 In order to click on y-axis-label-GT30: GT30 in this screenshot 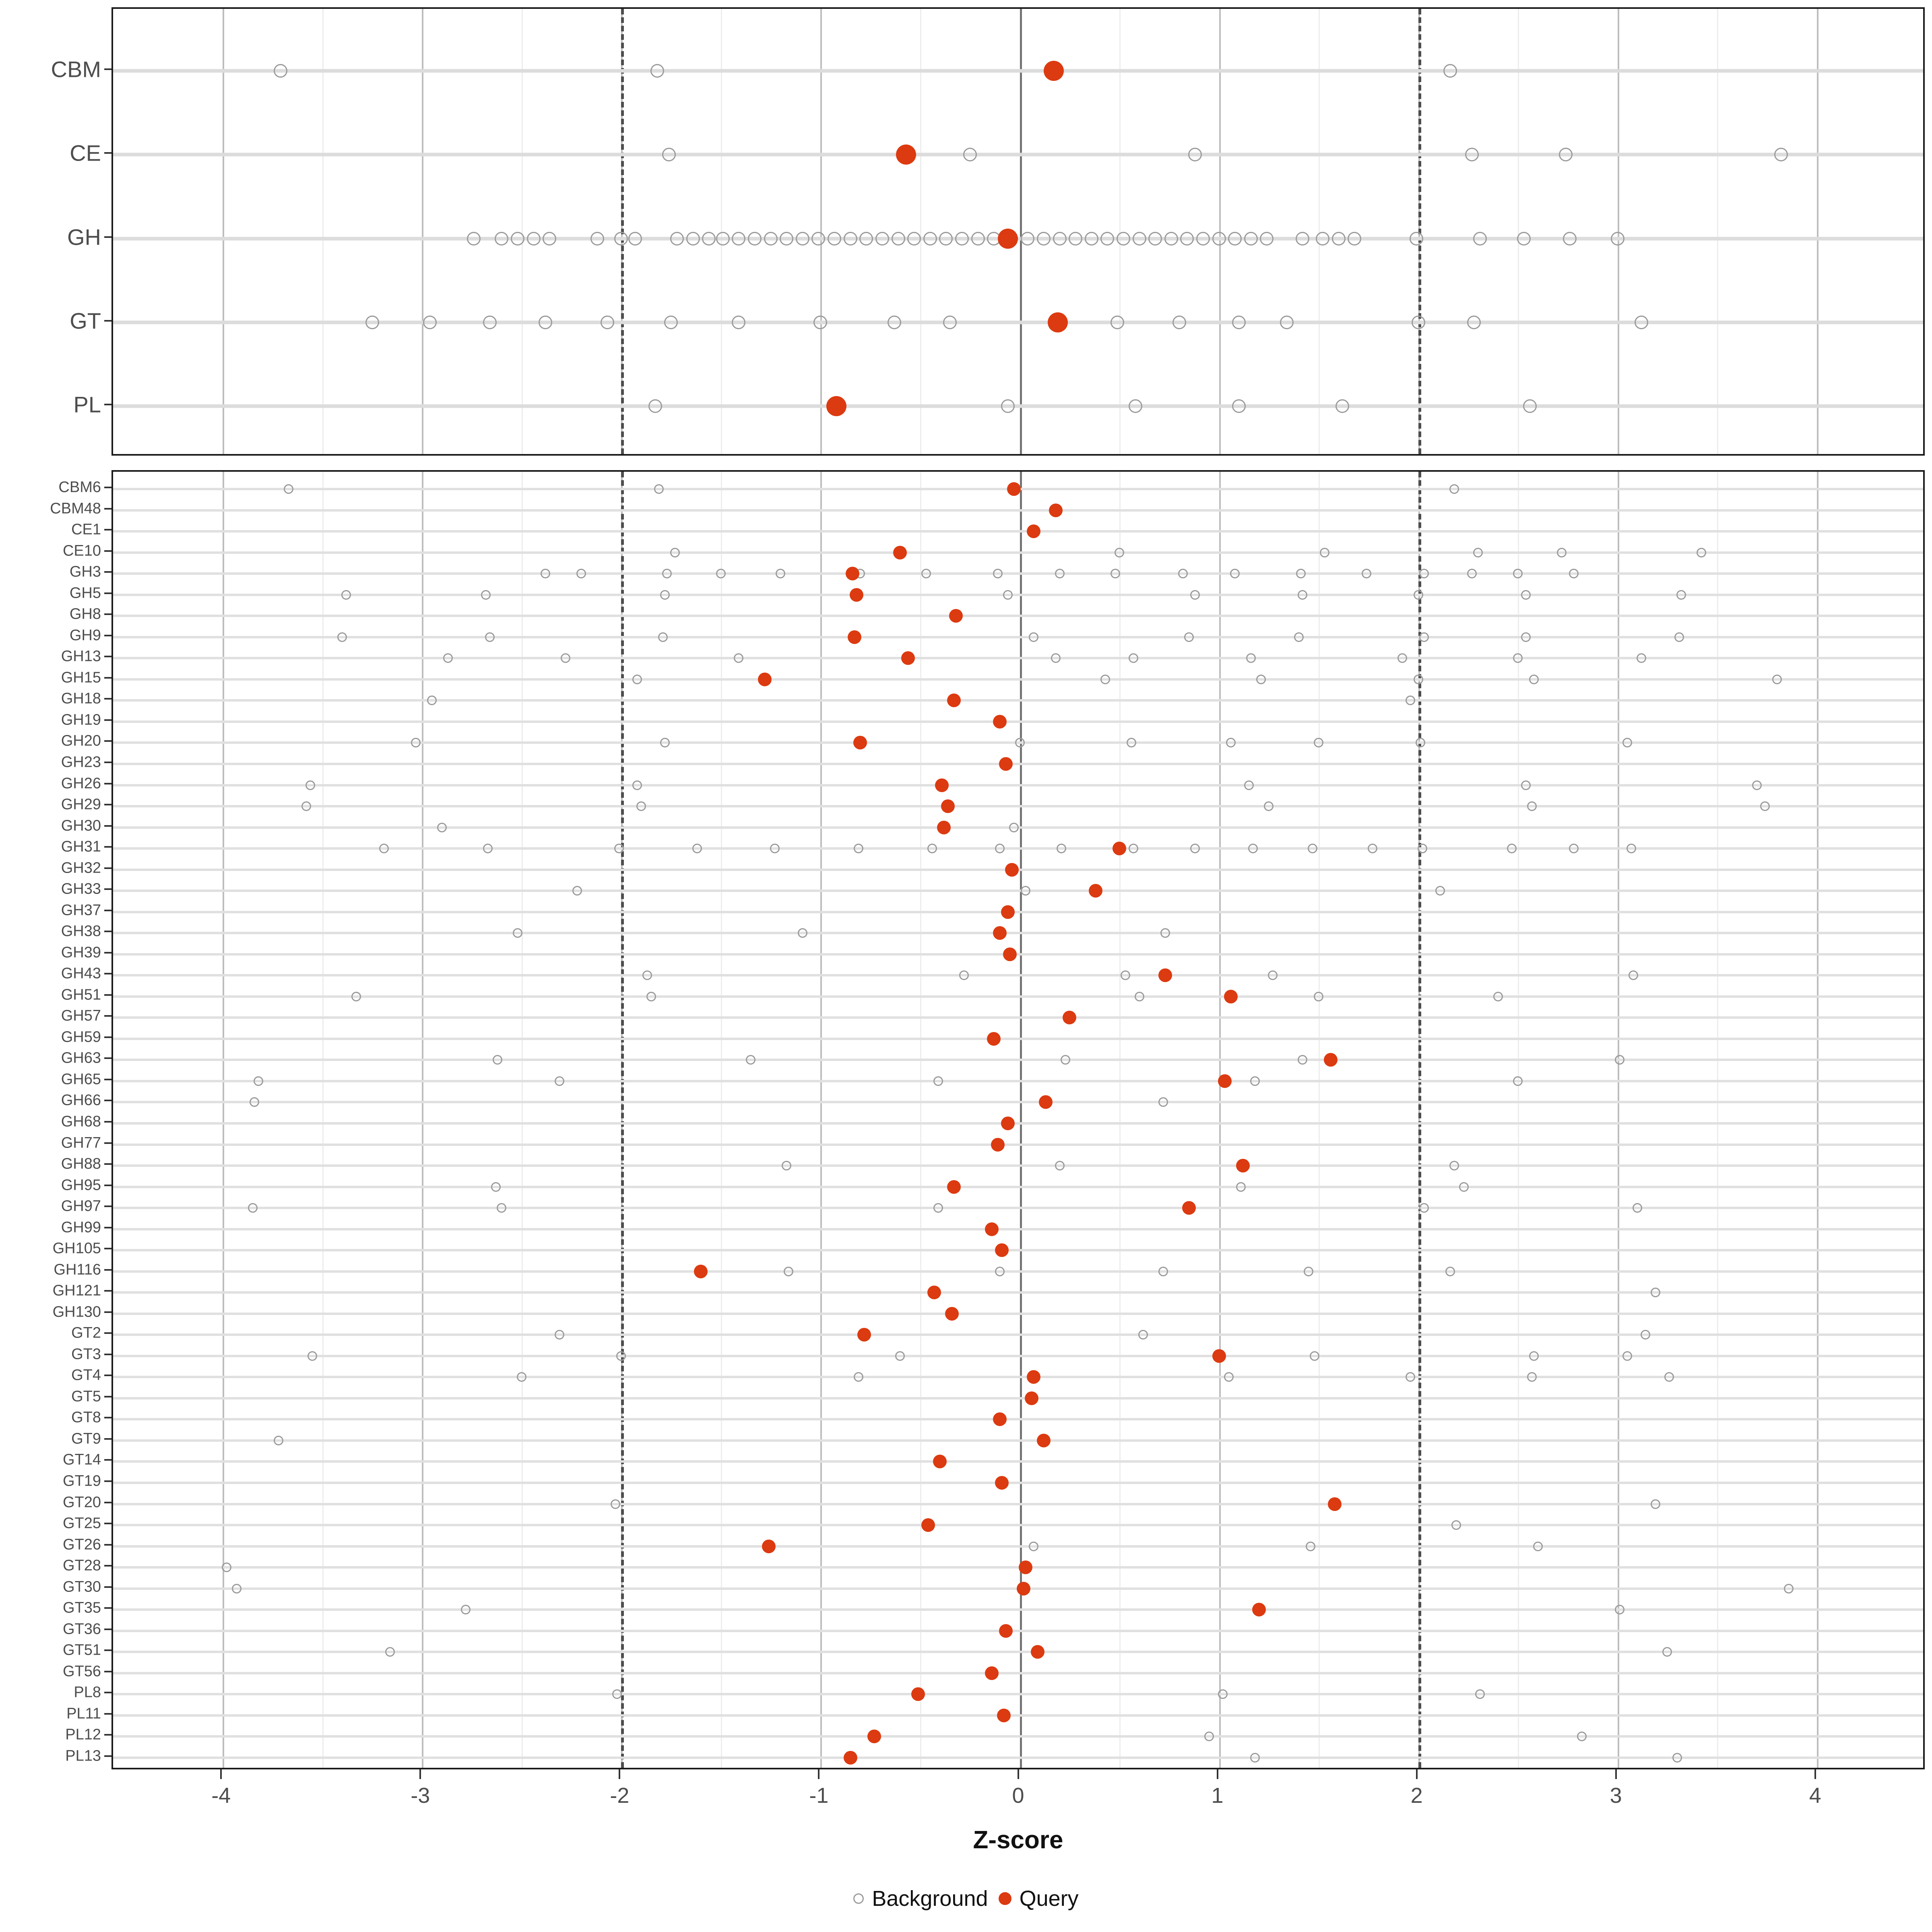, I will do `click(81, 1587)`.